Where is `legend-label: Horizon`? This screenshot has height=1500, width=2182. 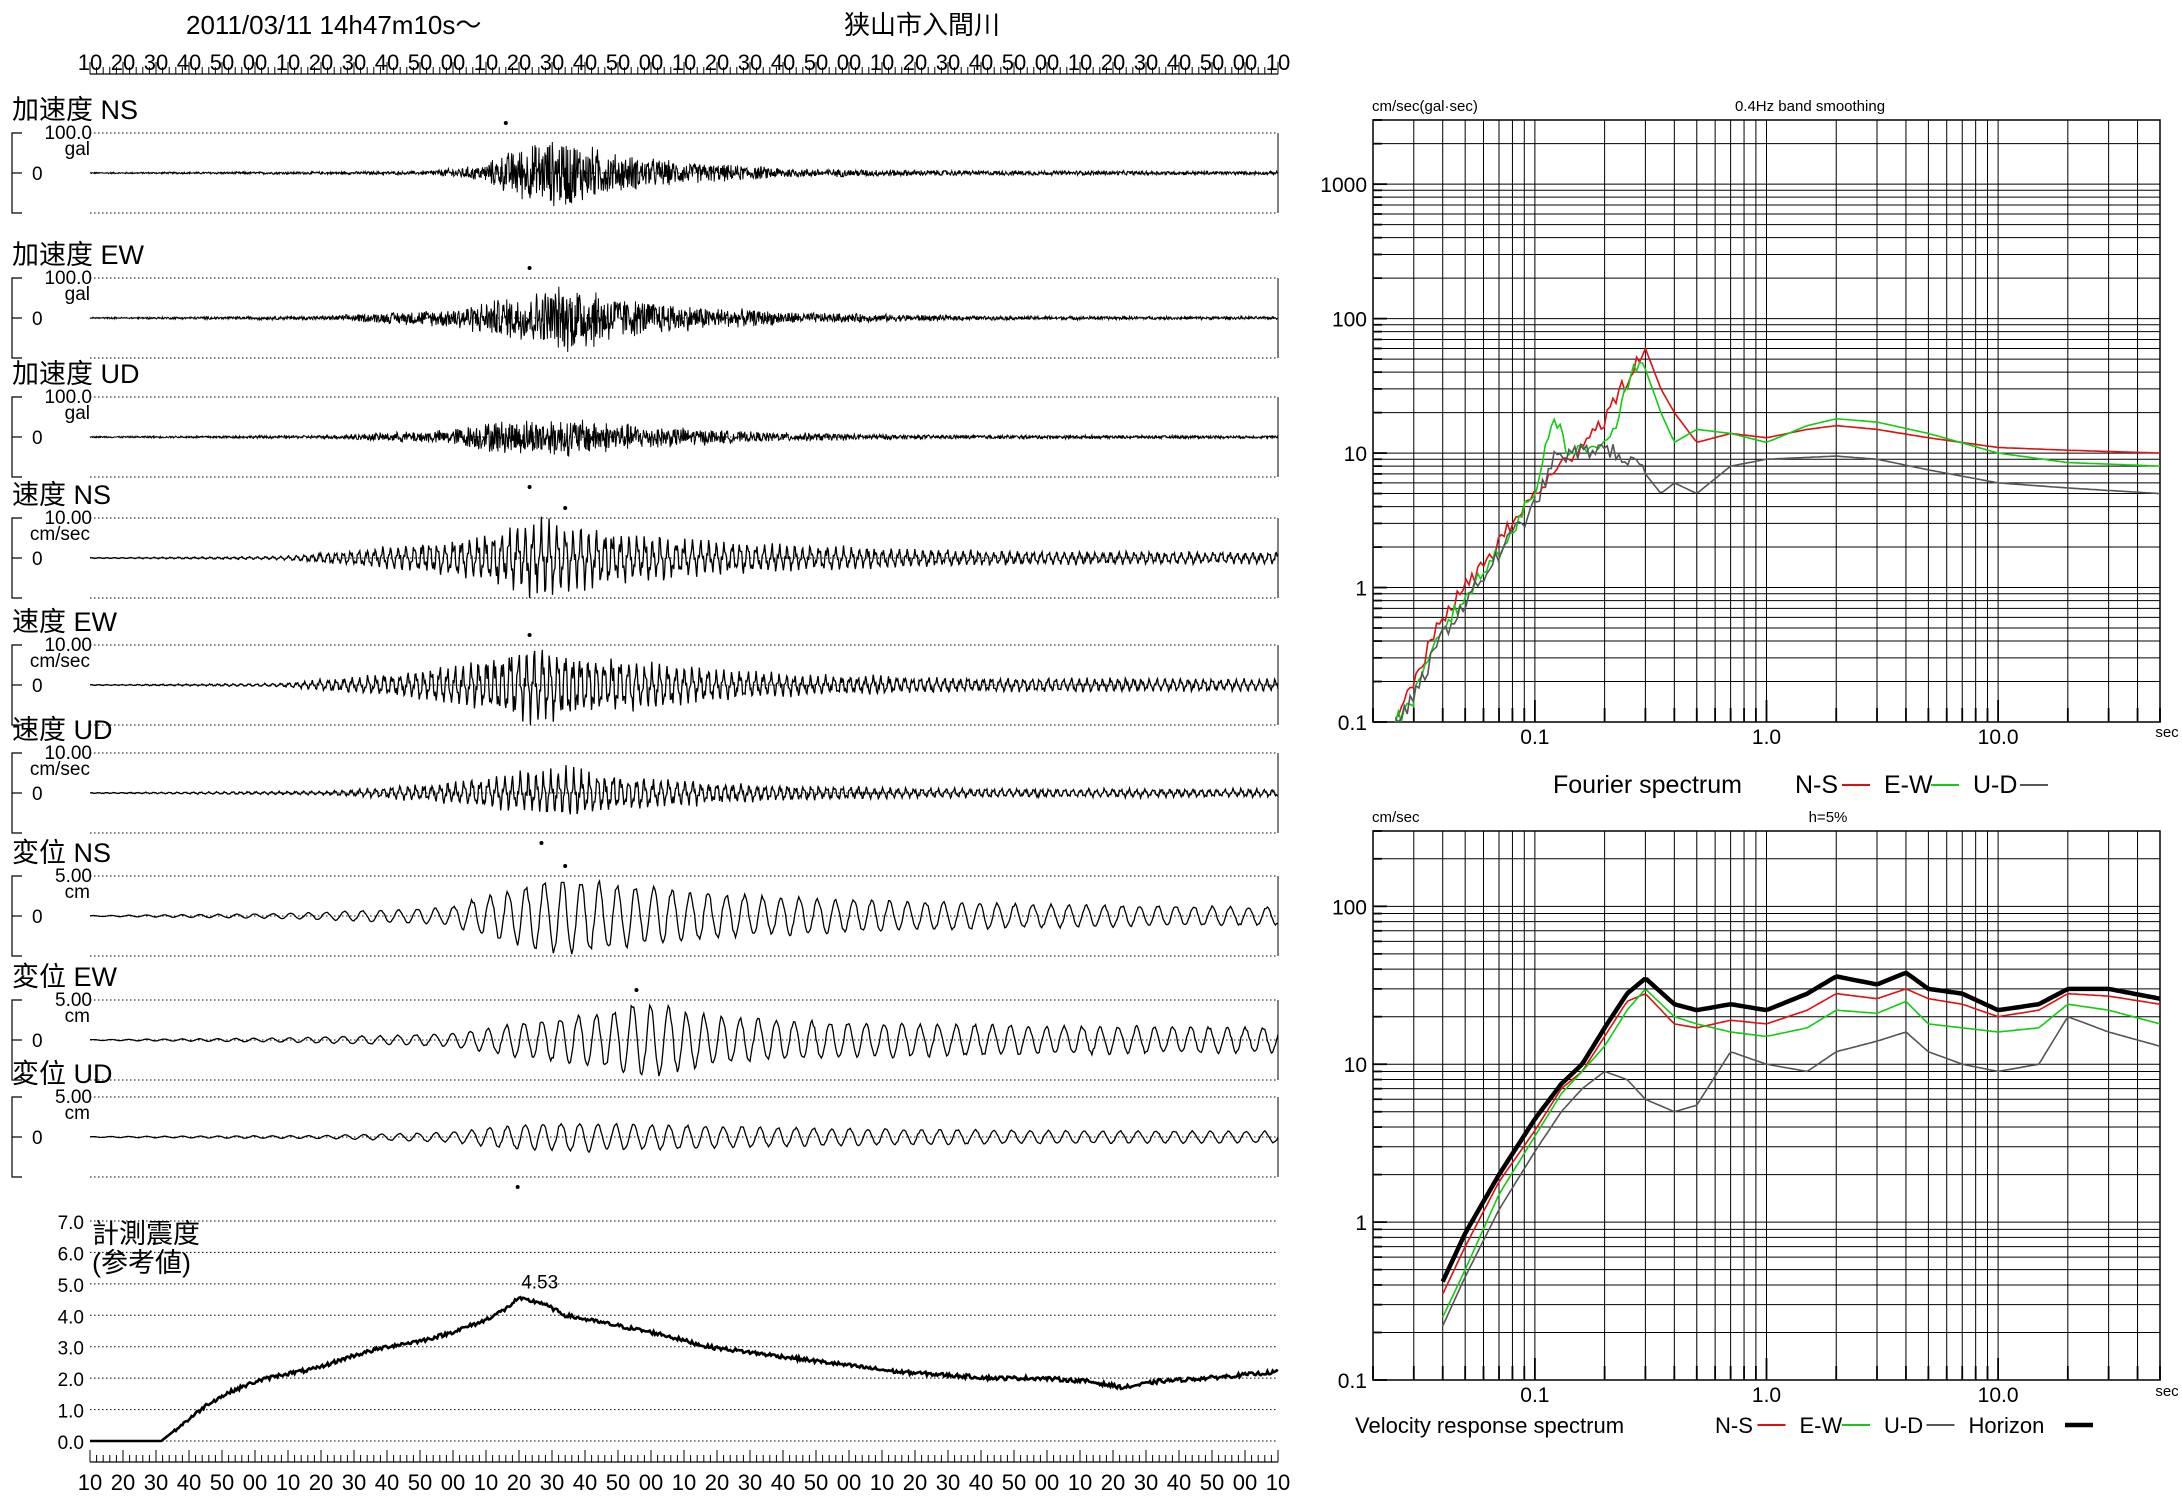 legend-label: Horizon is located at coordinates (2007, 1425).